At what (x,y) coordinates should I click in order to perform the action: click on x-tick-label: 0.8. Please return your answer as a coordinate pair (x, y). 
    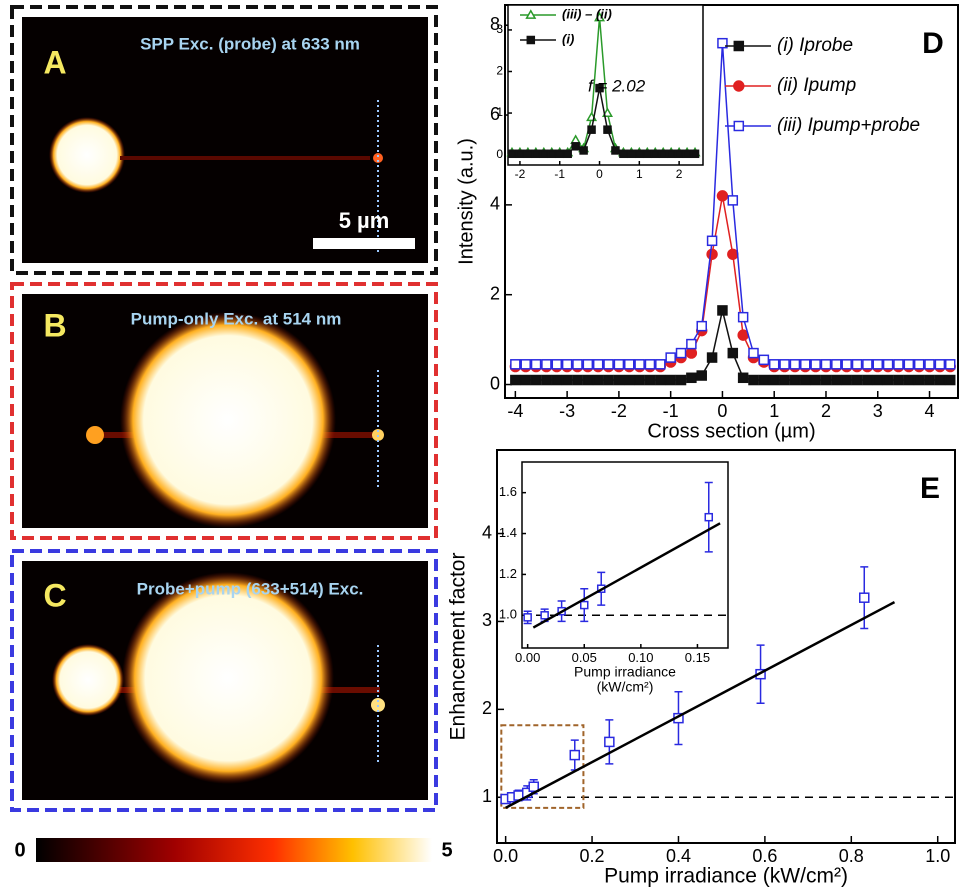
    Looking at the image, I should click on (851, 856).